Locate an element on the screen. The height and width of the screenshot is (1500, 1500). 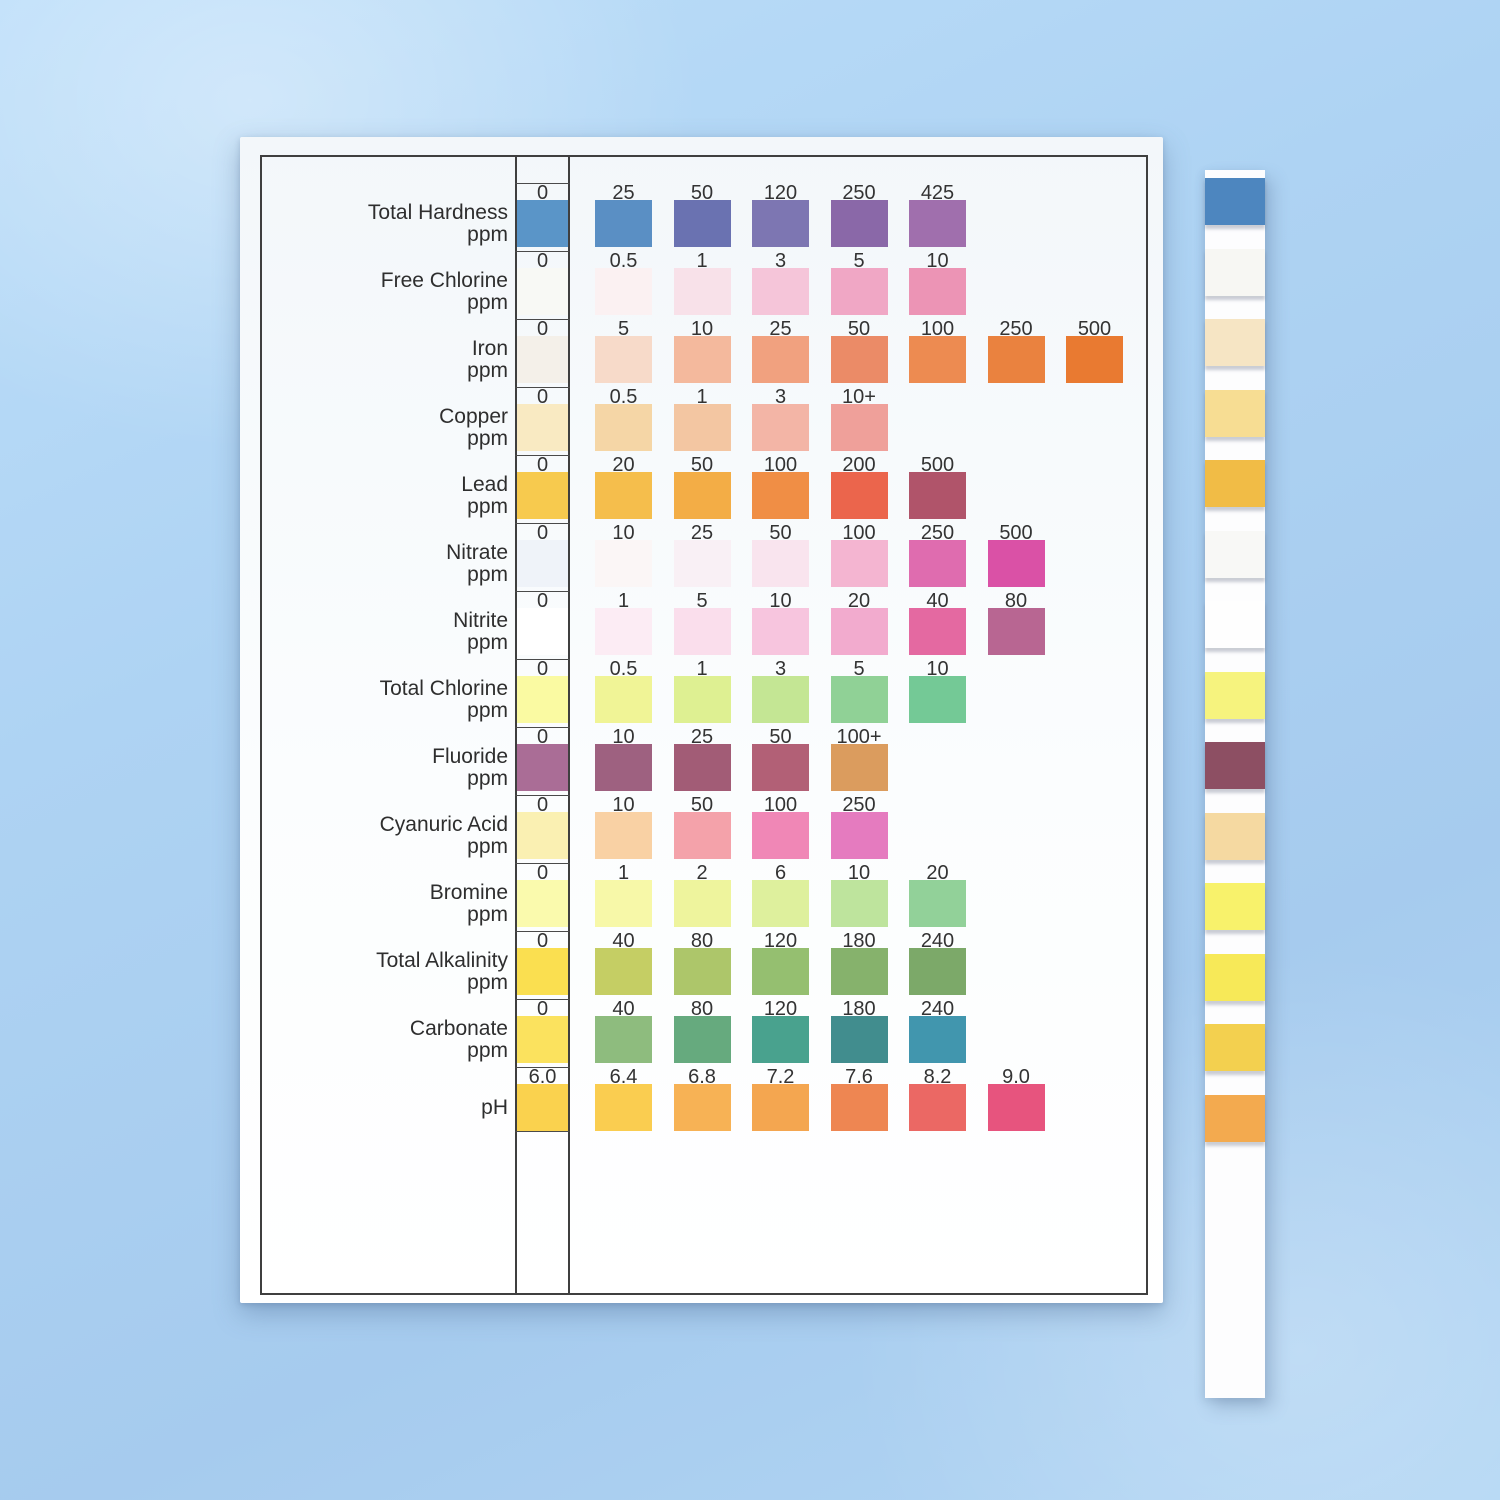
value-label: 1 is located at coordinates (623, 873).